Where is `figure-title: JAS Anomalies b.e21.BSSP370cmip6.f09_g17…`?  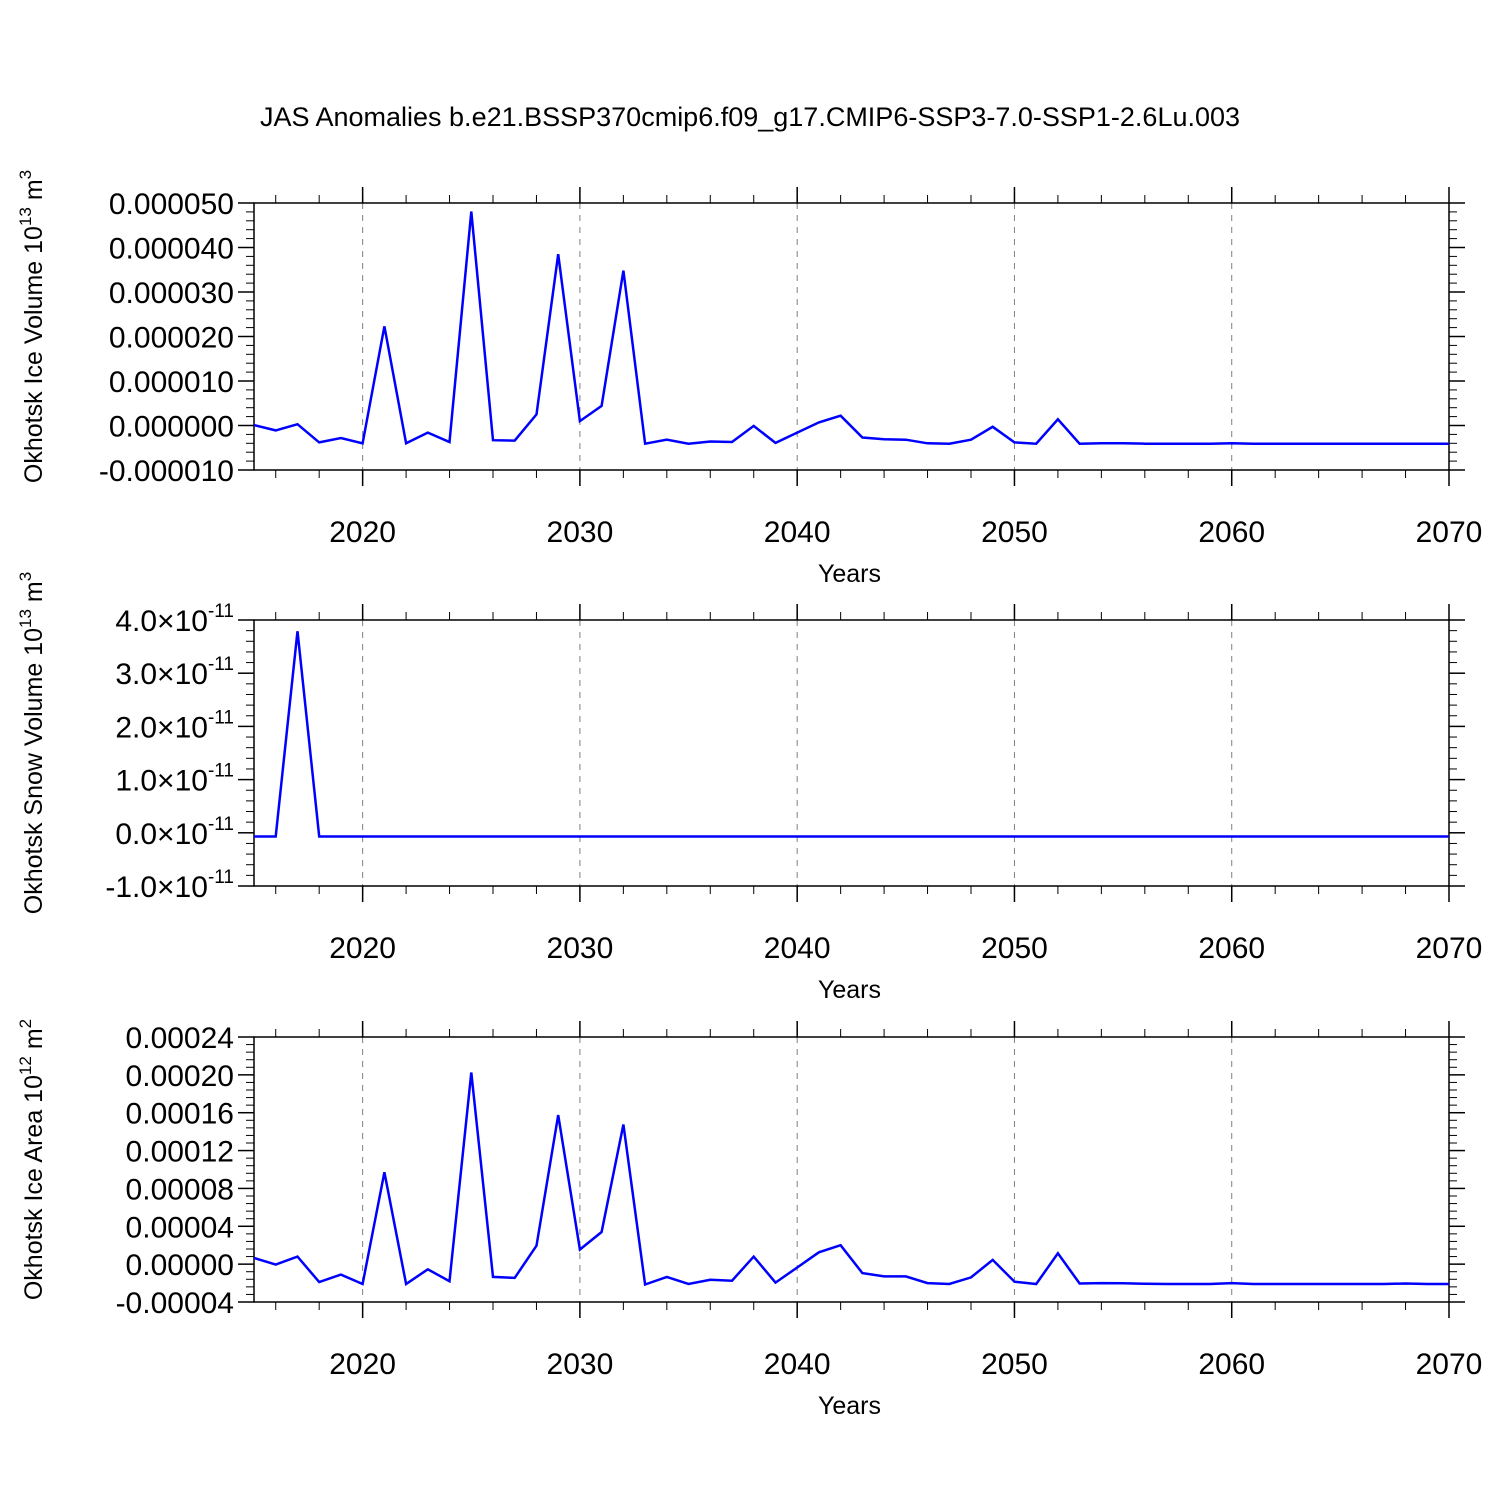
figure-title: JAS Anomalies b.e21.BSSP370cmip6.f09_g17… is located at coordinates (750, 117).